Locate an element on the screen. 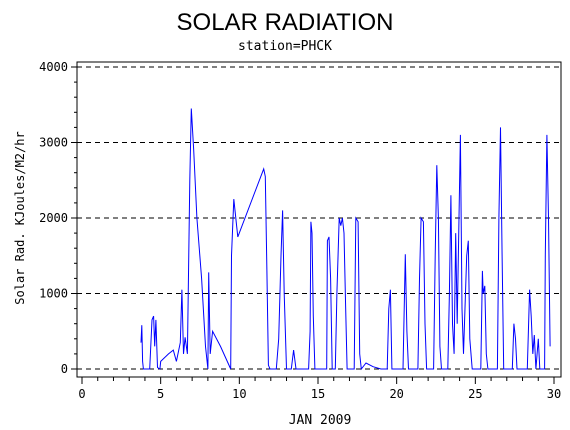 This screenshot has width=570, height=430. x-tick-label: 5 is located at coordinates (160, 394).